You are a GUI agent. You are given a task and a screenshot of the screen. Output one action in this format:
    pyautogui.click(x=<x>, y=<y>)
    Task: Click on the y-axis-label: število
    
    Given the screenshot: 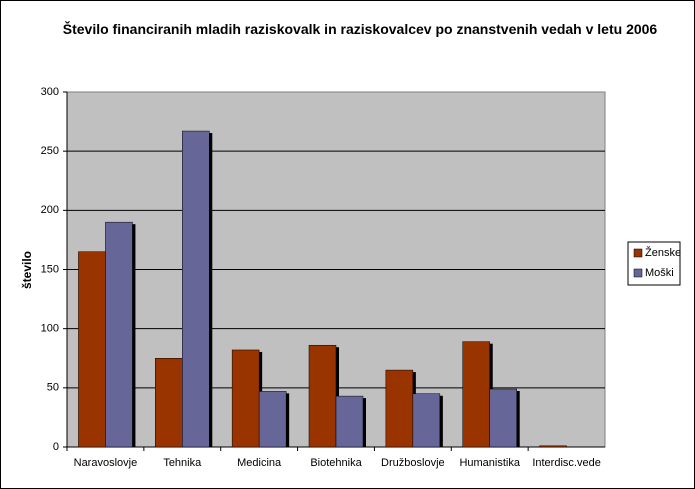 What is the action you would take?
    pyautogui.click(x=27, y=270)
    